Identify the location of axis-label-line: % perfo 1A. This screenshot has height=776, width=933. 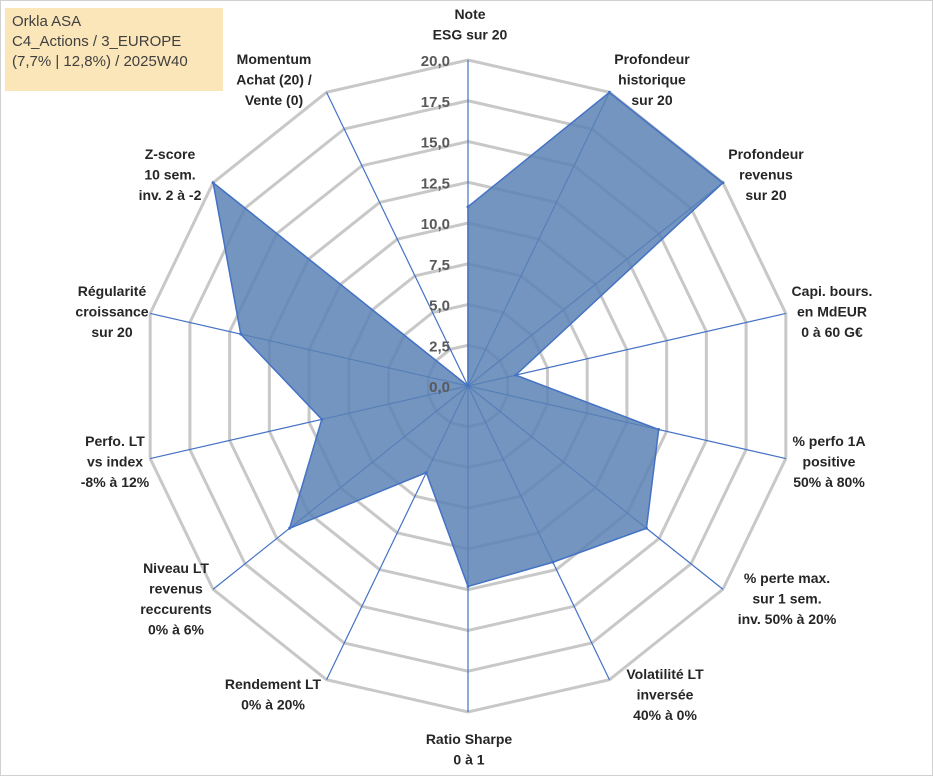
(828, 441).